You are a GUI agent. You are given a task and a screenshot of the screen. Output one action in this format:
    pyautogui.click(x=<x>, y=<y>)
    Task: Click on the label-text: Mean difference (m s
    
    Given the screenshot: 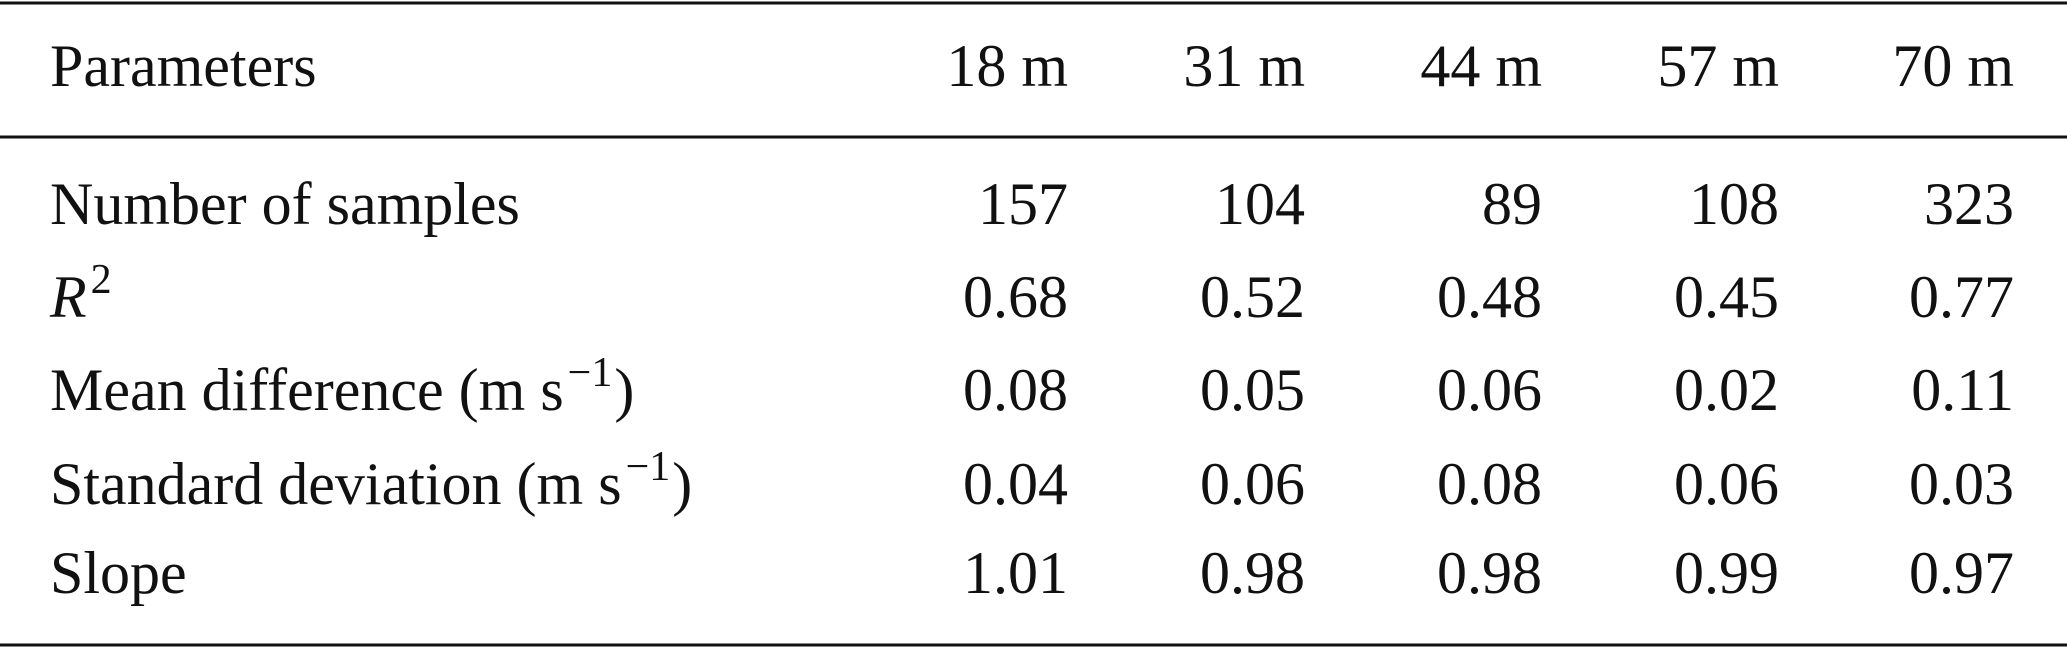 What is the action you would take?
    pyautogui.click(x=307, y=390)
    